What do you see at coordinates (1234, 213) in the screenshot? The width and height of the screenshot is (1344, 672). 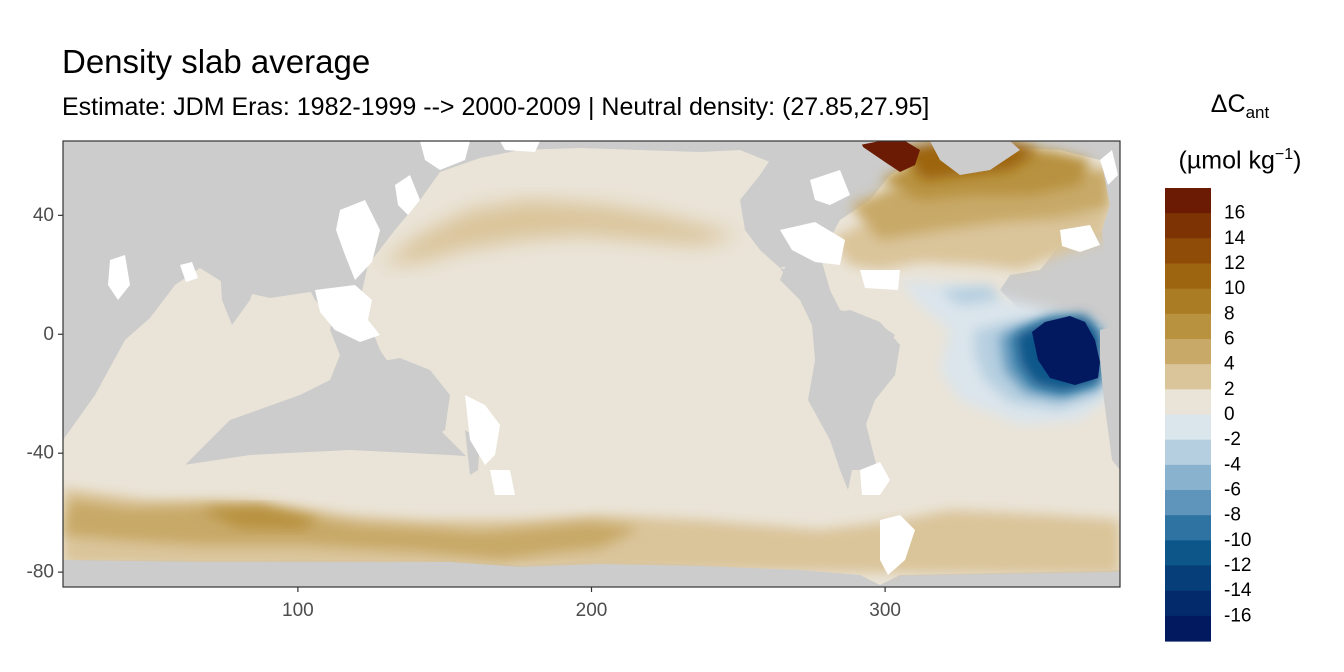 I see `legend-label: 16` at bounding box center [1234, 213].